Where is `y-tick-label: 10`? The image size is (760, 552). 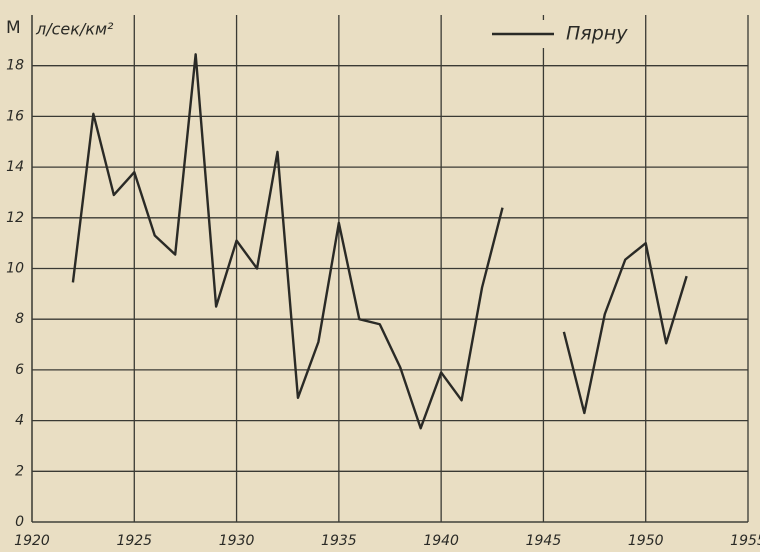
y-tick-label: 10 is located at coordinates (15, 269).